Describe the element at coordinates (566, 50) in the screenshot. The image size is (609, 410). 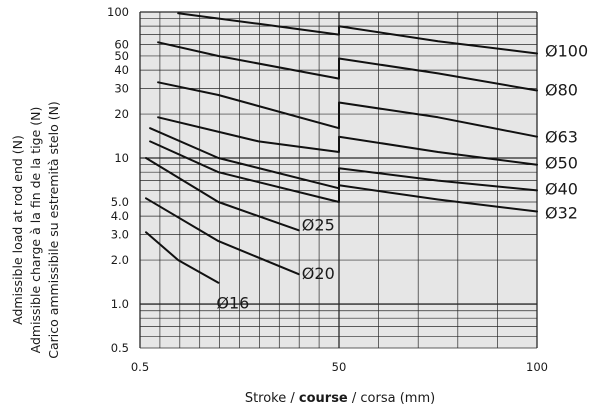
I see `series-label: Ø100` at that location.